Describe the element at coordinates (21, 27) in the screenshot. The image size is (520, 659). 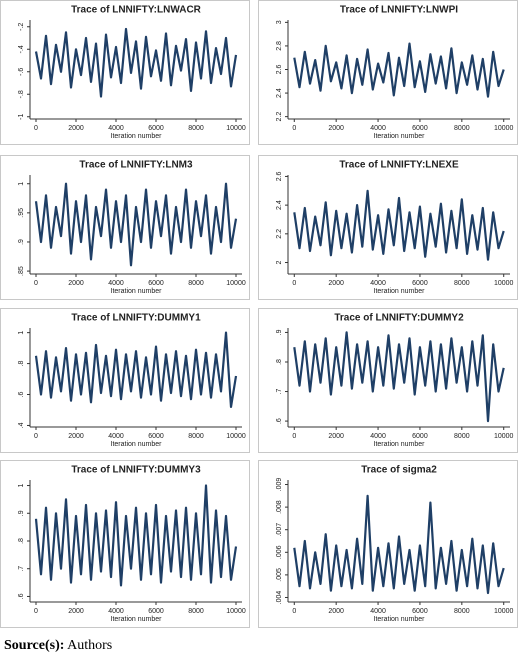
I see `y-tick-label: -.2` at that location.